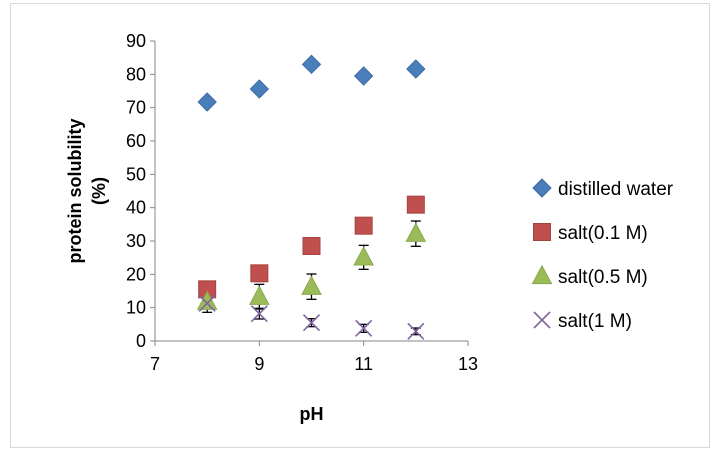 The width and height of the screenshot is (717, 452). I want to click on x-tick-label: 13, so click(468, 364).